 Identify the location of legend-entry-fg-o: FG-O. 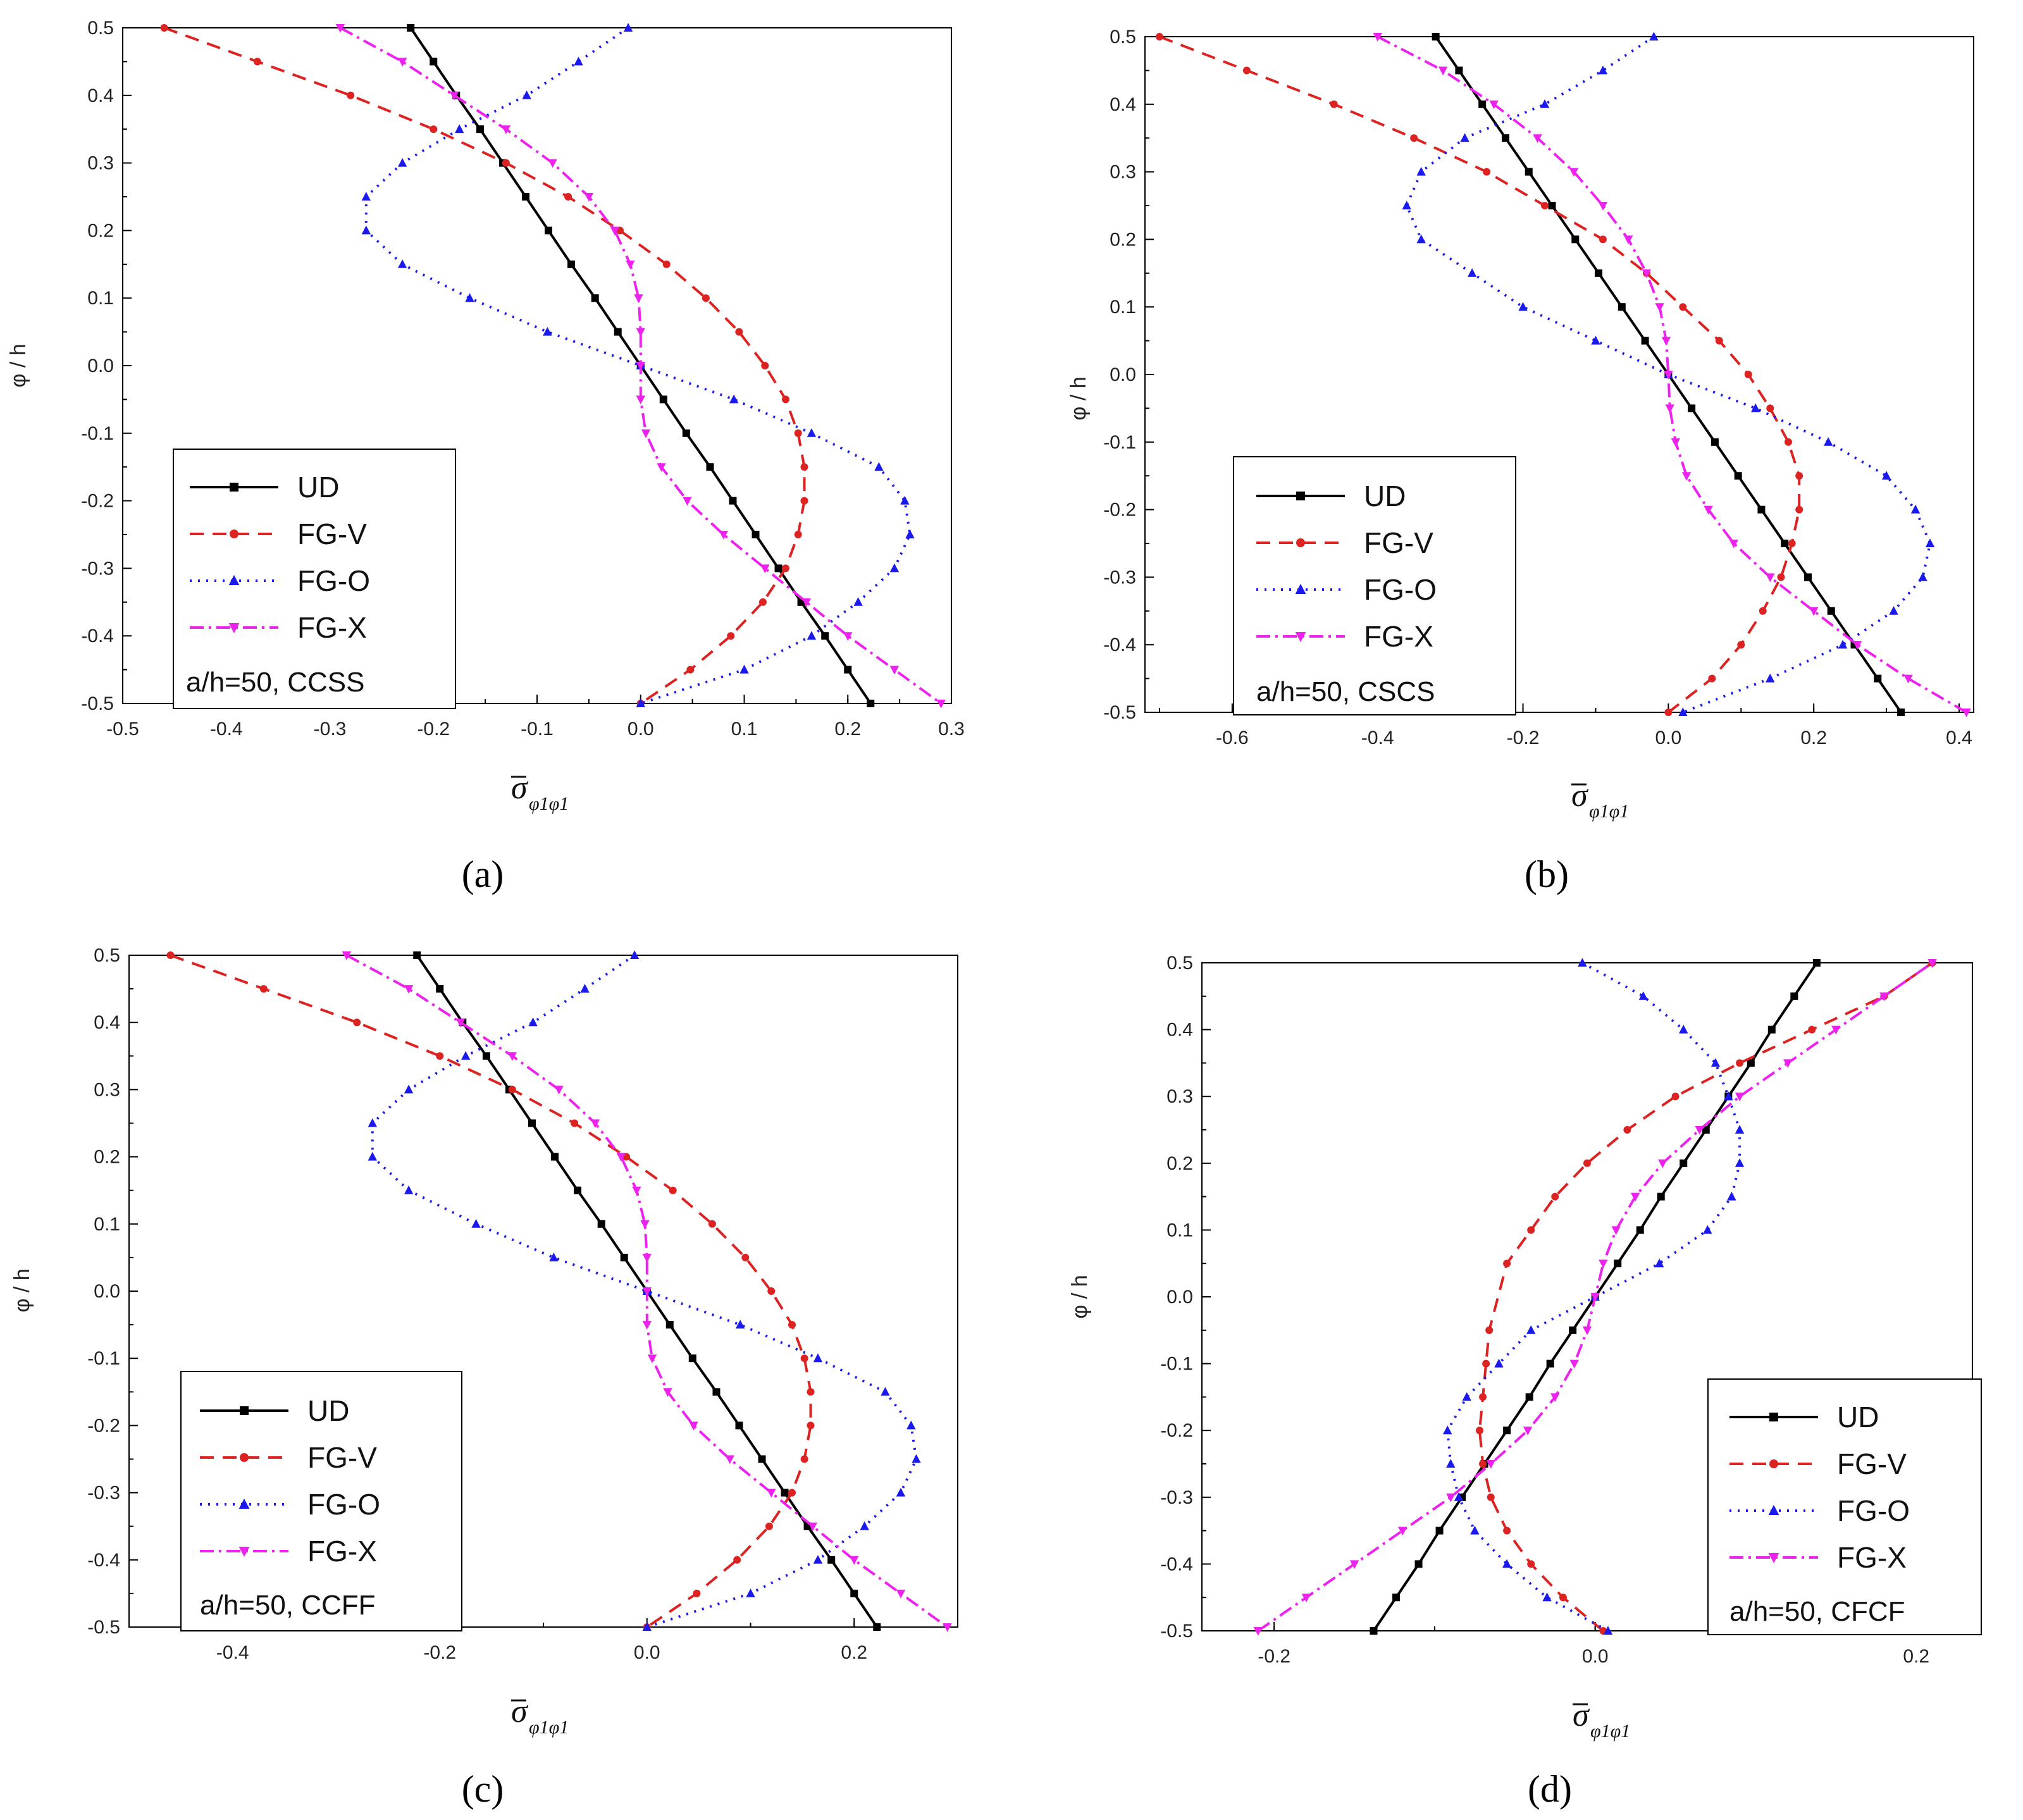
(1819, 1510).